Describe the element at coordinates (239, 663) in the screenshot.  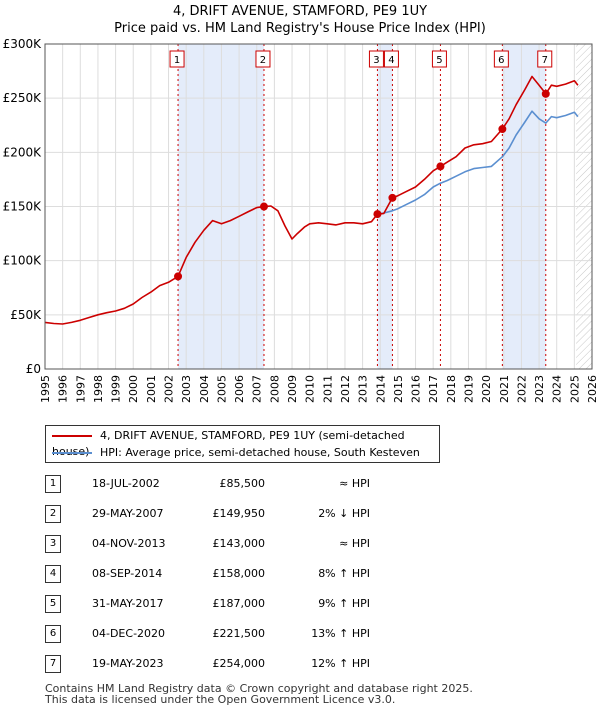
I see `sale-price: £254,000` at that location.